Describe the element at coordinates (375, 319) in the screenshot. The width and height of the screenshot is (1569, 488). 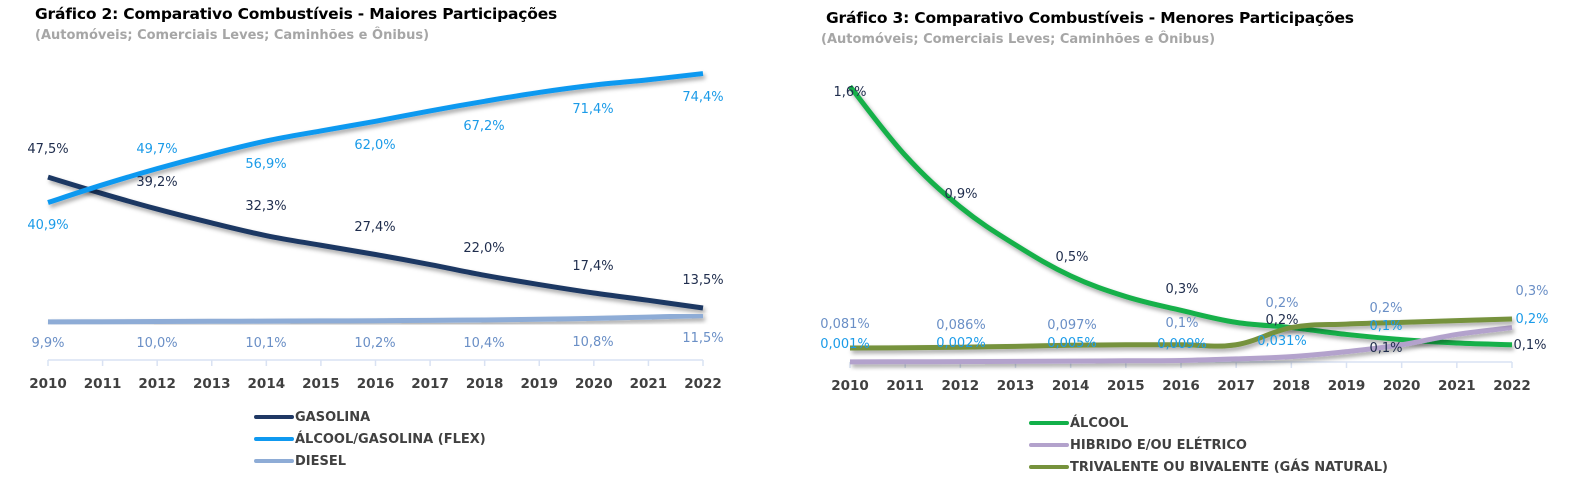
I see `series-line-diesel` at that location.